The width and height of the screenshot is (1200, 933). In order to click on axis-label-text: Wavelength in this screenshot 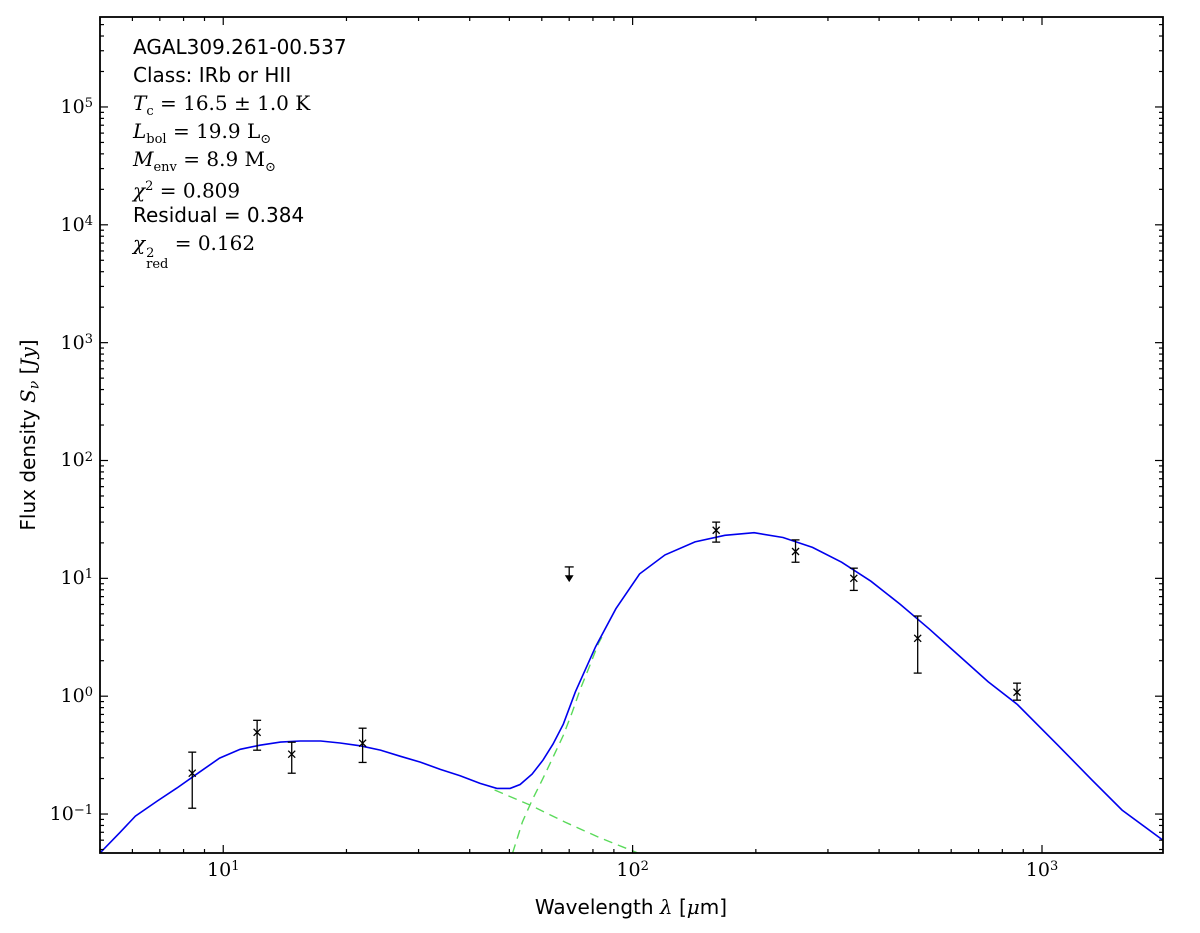, I will do `click(597, 907)`.